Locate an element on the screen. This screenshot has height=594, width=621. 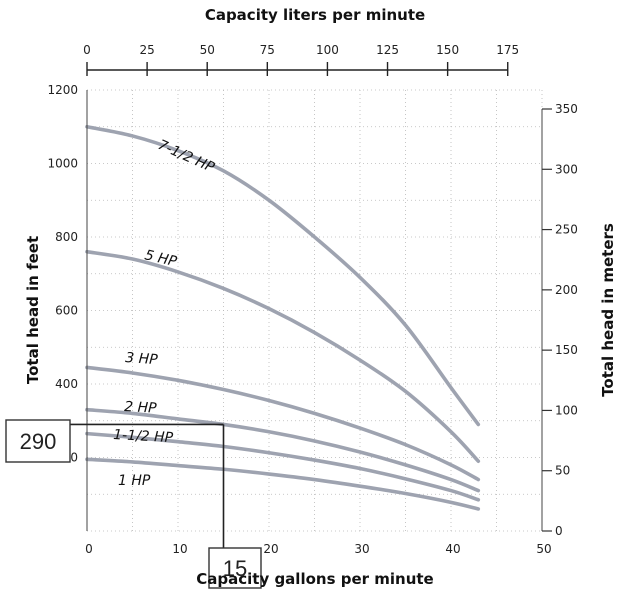
top-axis-title: Capacity liters per minute is located at coordinates (315, 15).